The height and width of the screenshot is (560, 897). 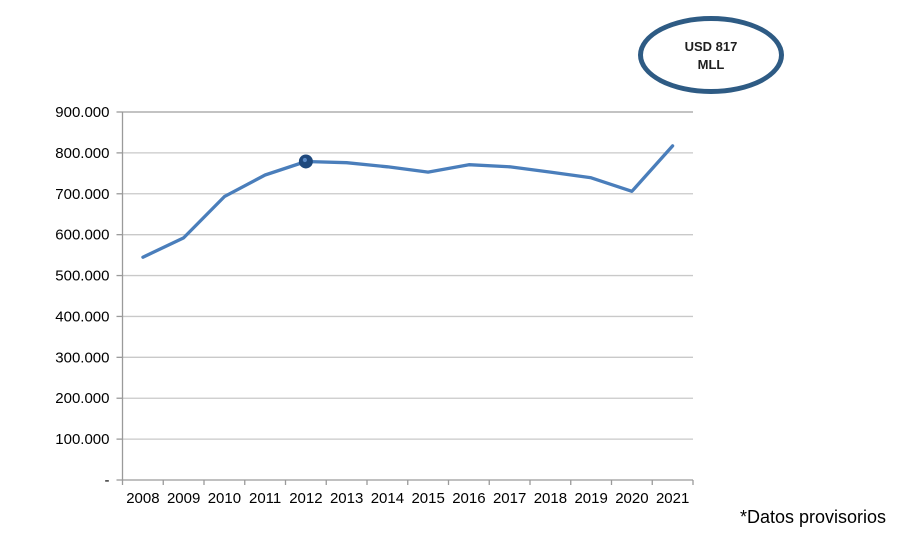 What do you see at coordinates (82, 316) in the screenshot?
I see `y-axis-label: 400.000` at bounding box center [82, 316].